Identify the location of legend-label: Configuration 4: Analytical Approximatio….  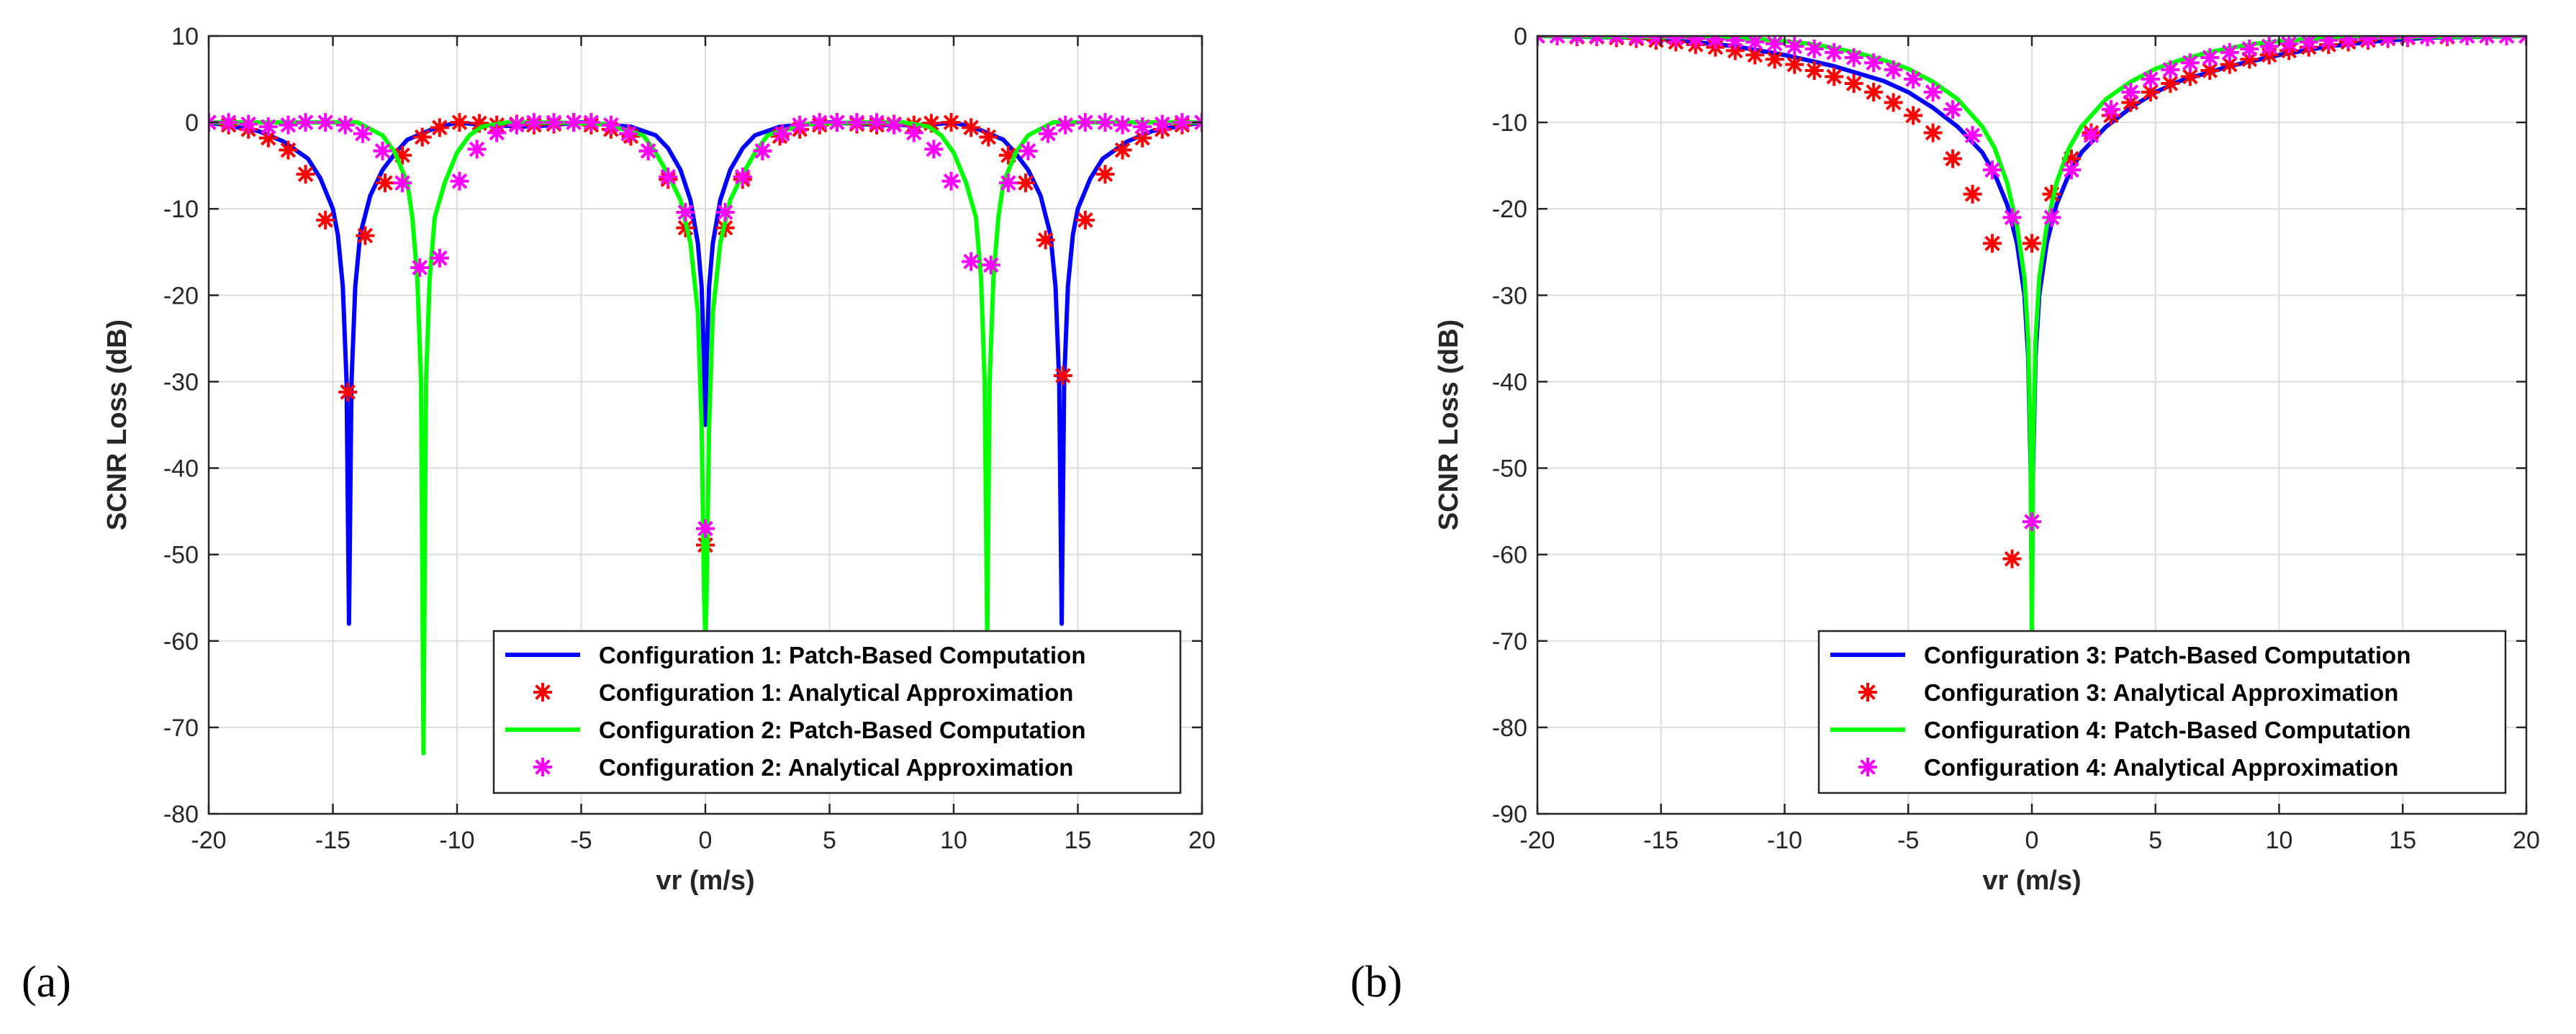
(2161, 767).